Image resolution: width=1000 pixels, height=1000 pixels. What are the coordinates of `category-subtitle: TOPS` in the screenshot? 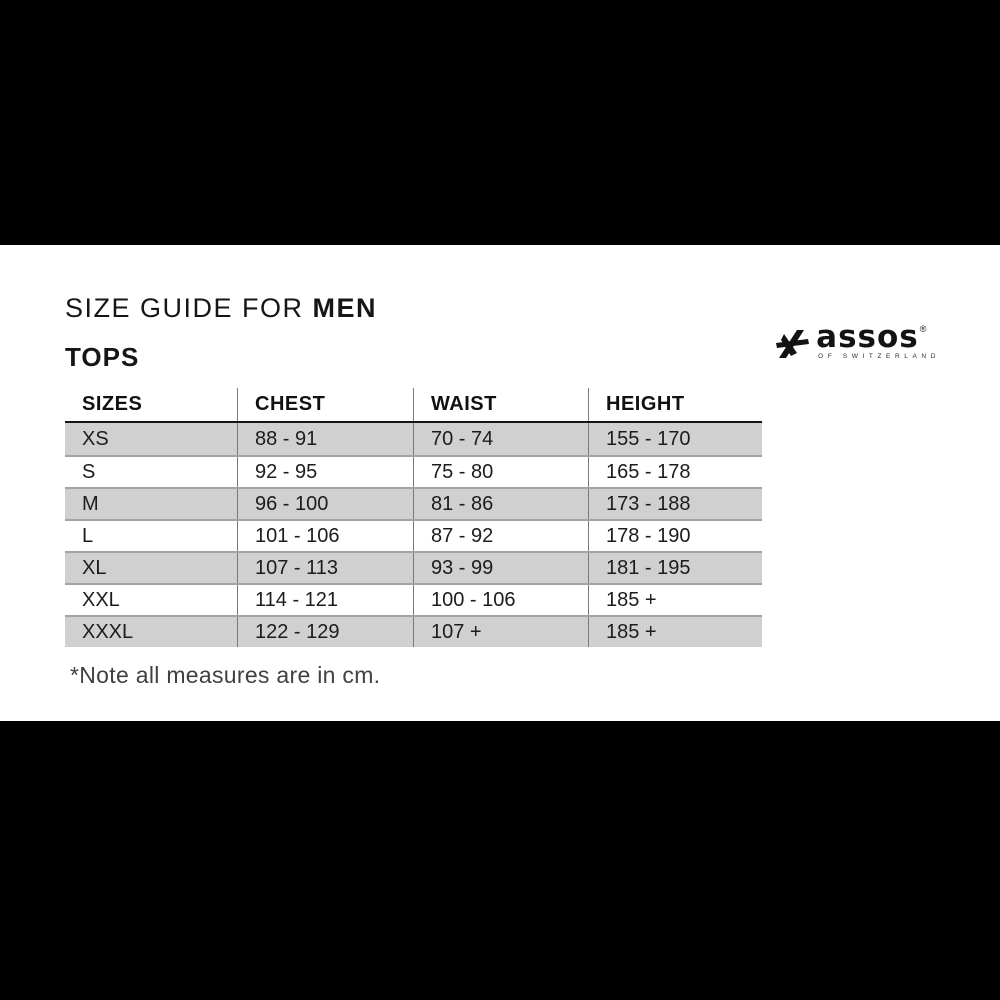 It's located at (102, 357).